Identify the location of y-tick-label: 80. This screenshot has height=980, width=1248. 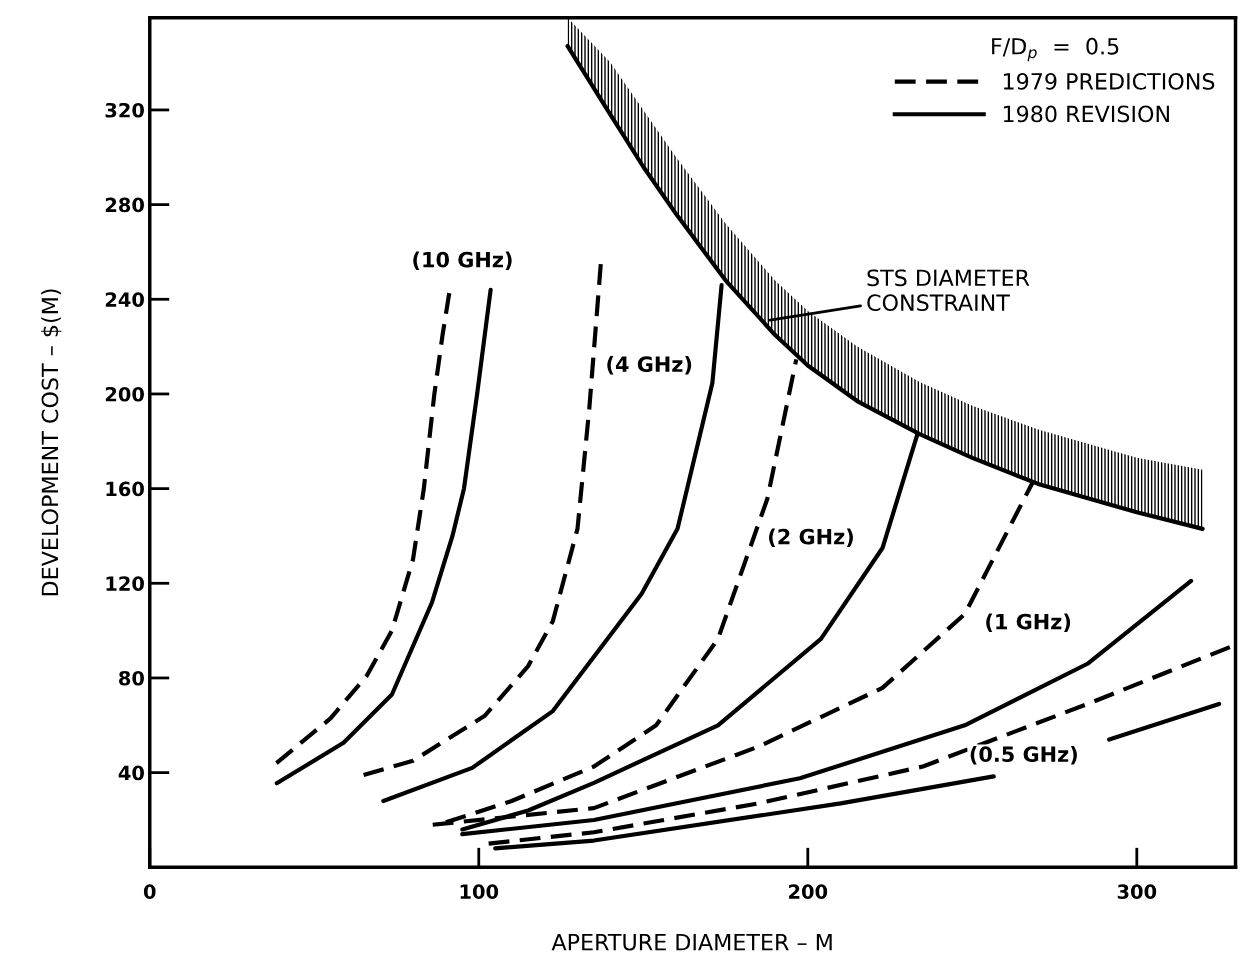
(131, 678).